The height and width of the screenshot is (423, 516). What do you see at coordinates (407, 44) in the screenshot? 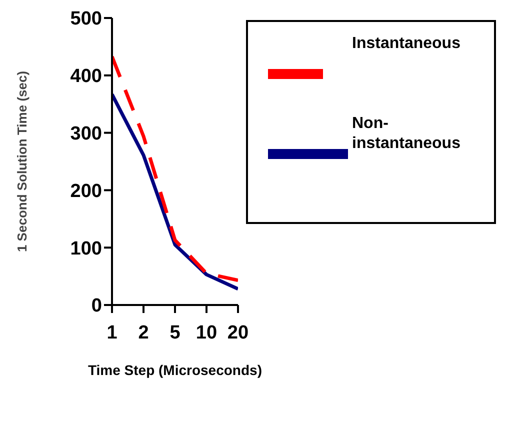
I see `text: Instantaneous` at bounding box center [407, 44].